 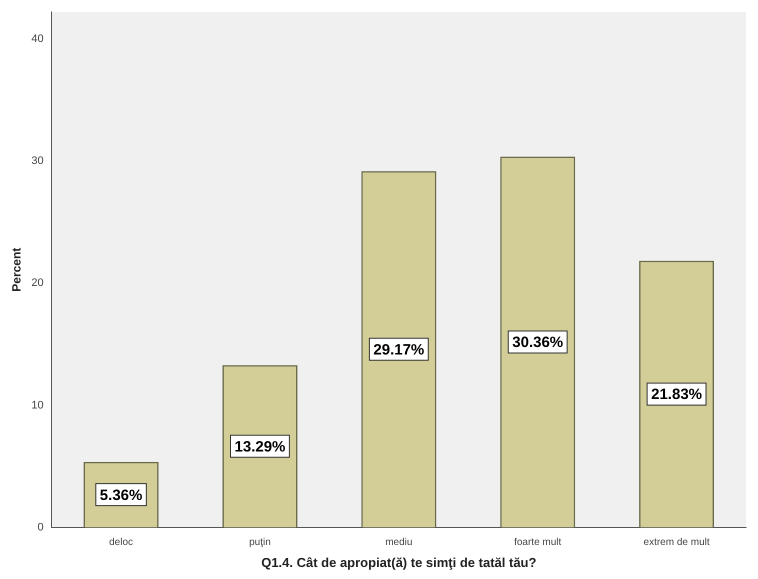 What do you see at coordinates (121, 495) in the screenshot?
I see `data-label: 5.36%` at bounding box center [121, 495].